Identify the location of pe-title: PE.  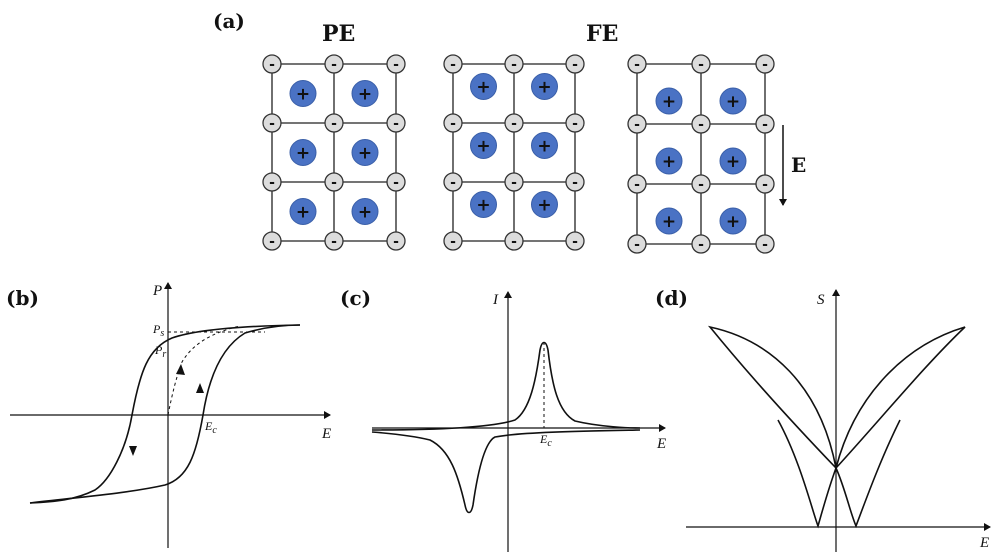
(338, 34).